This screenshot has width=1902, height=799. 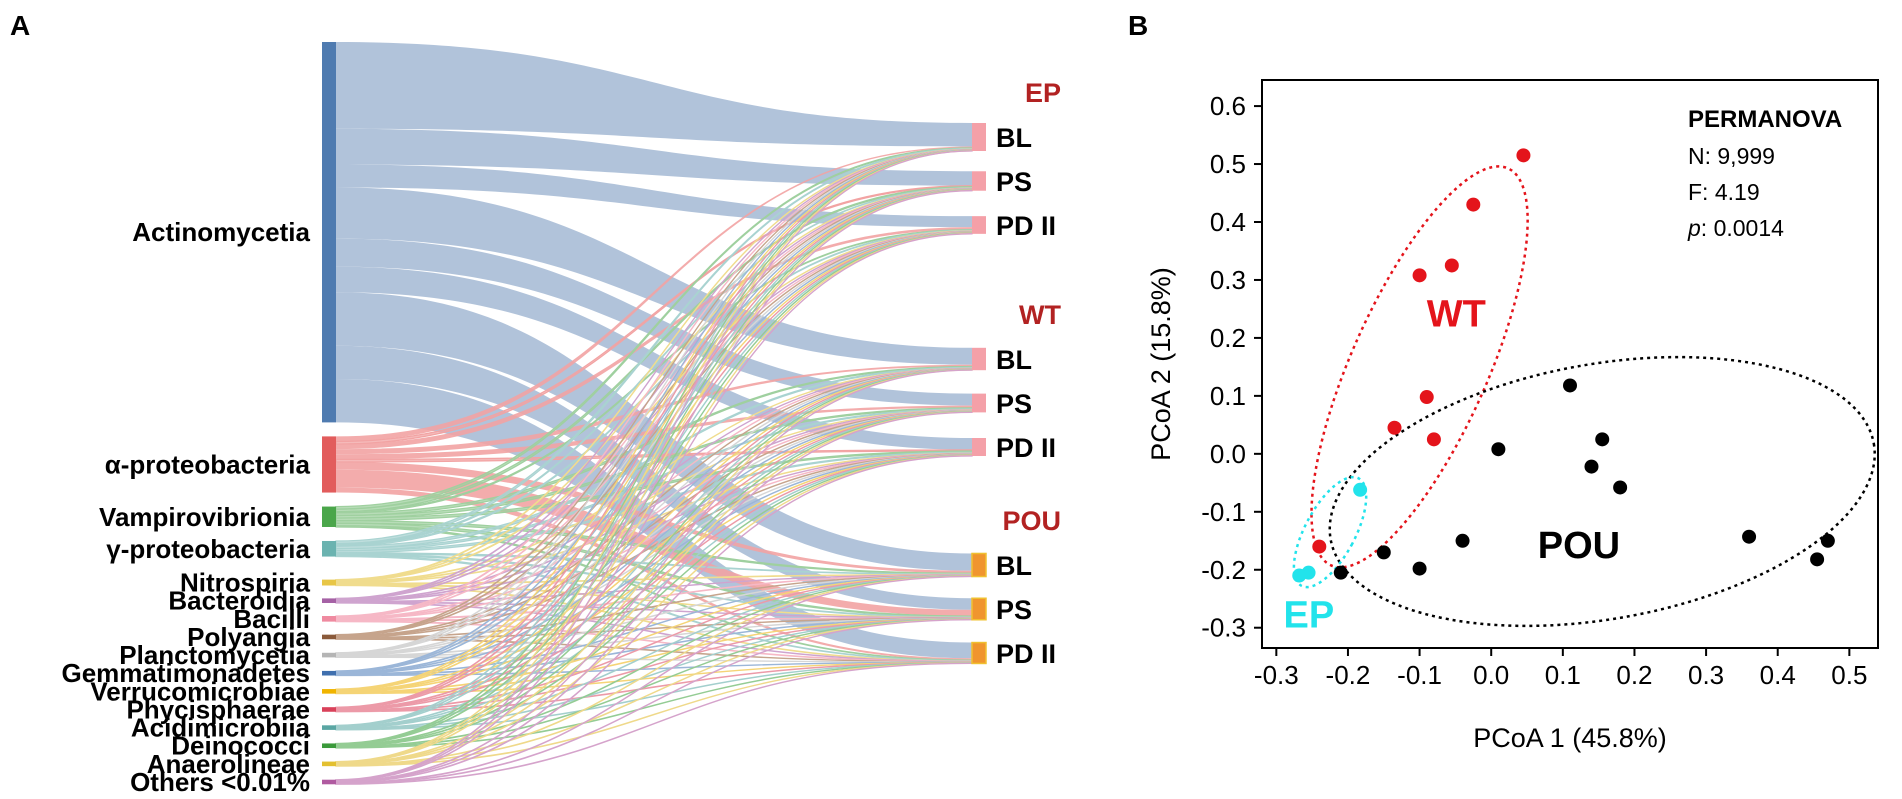 I want to click on source-node-acidimicrobiia, so click(x=329, y=727).